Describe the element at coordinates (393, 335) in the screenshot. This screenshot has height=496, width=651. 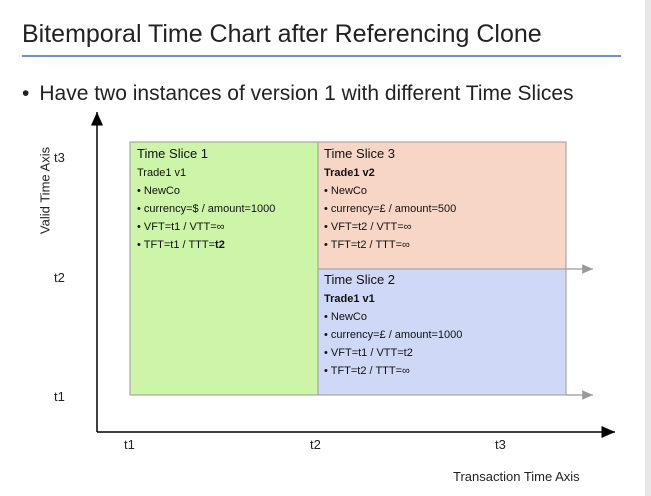
I see `list-item: • currency=£ / amount=1000` at that location.